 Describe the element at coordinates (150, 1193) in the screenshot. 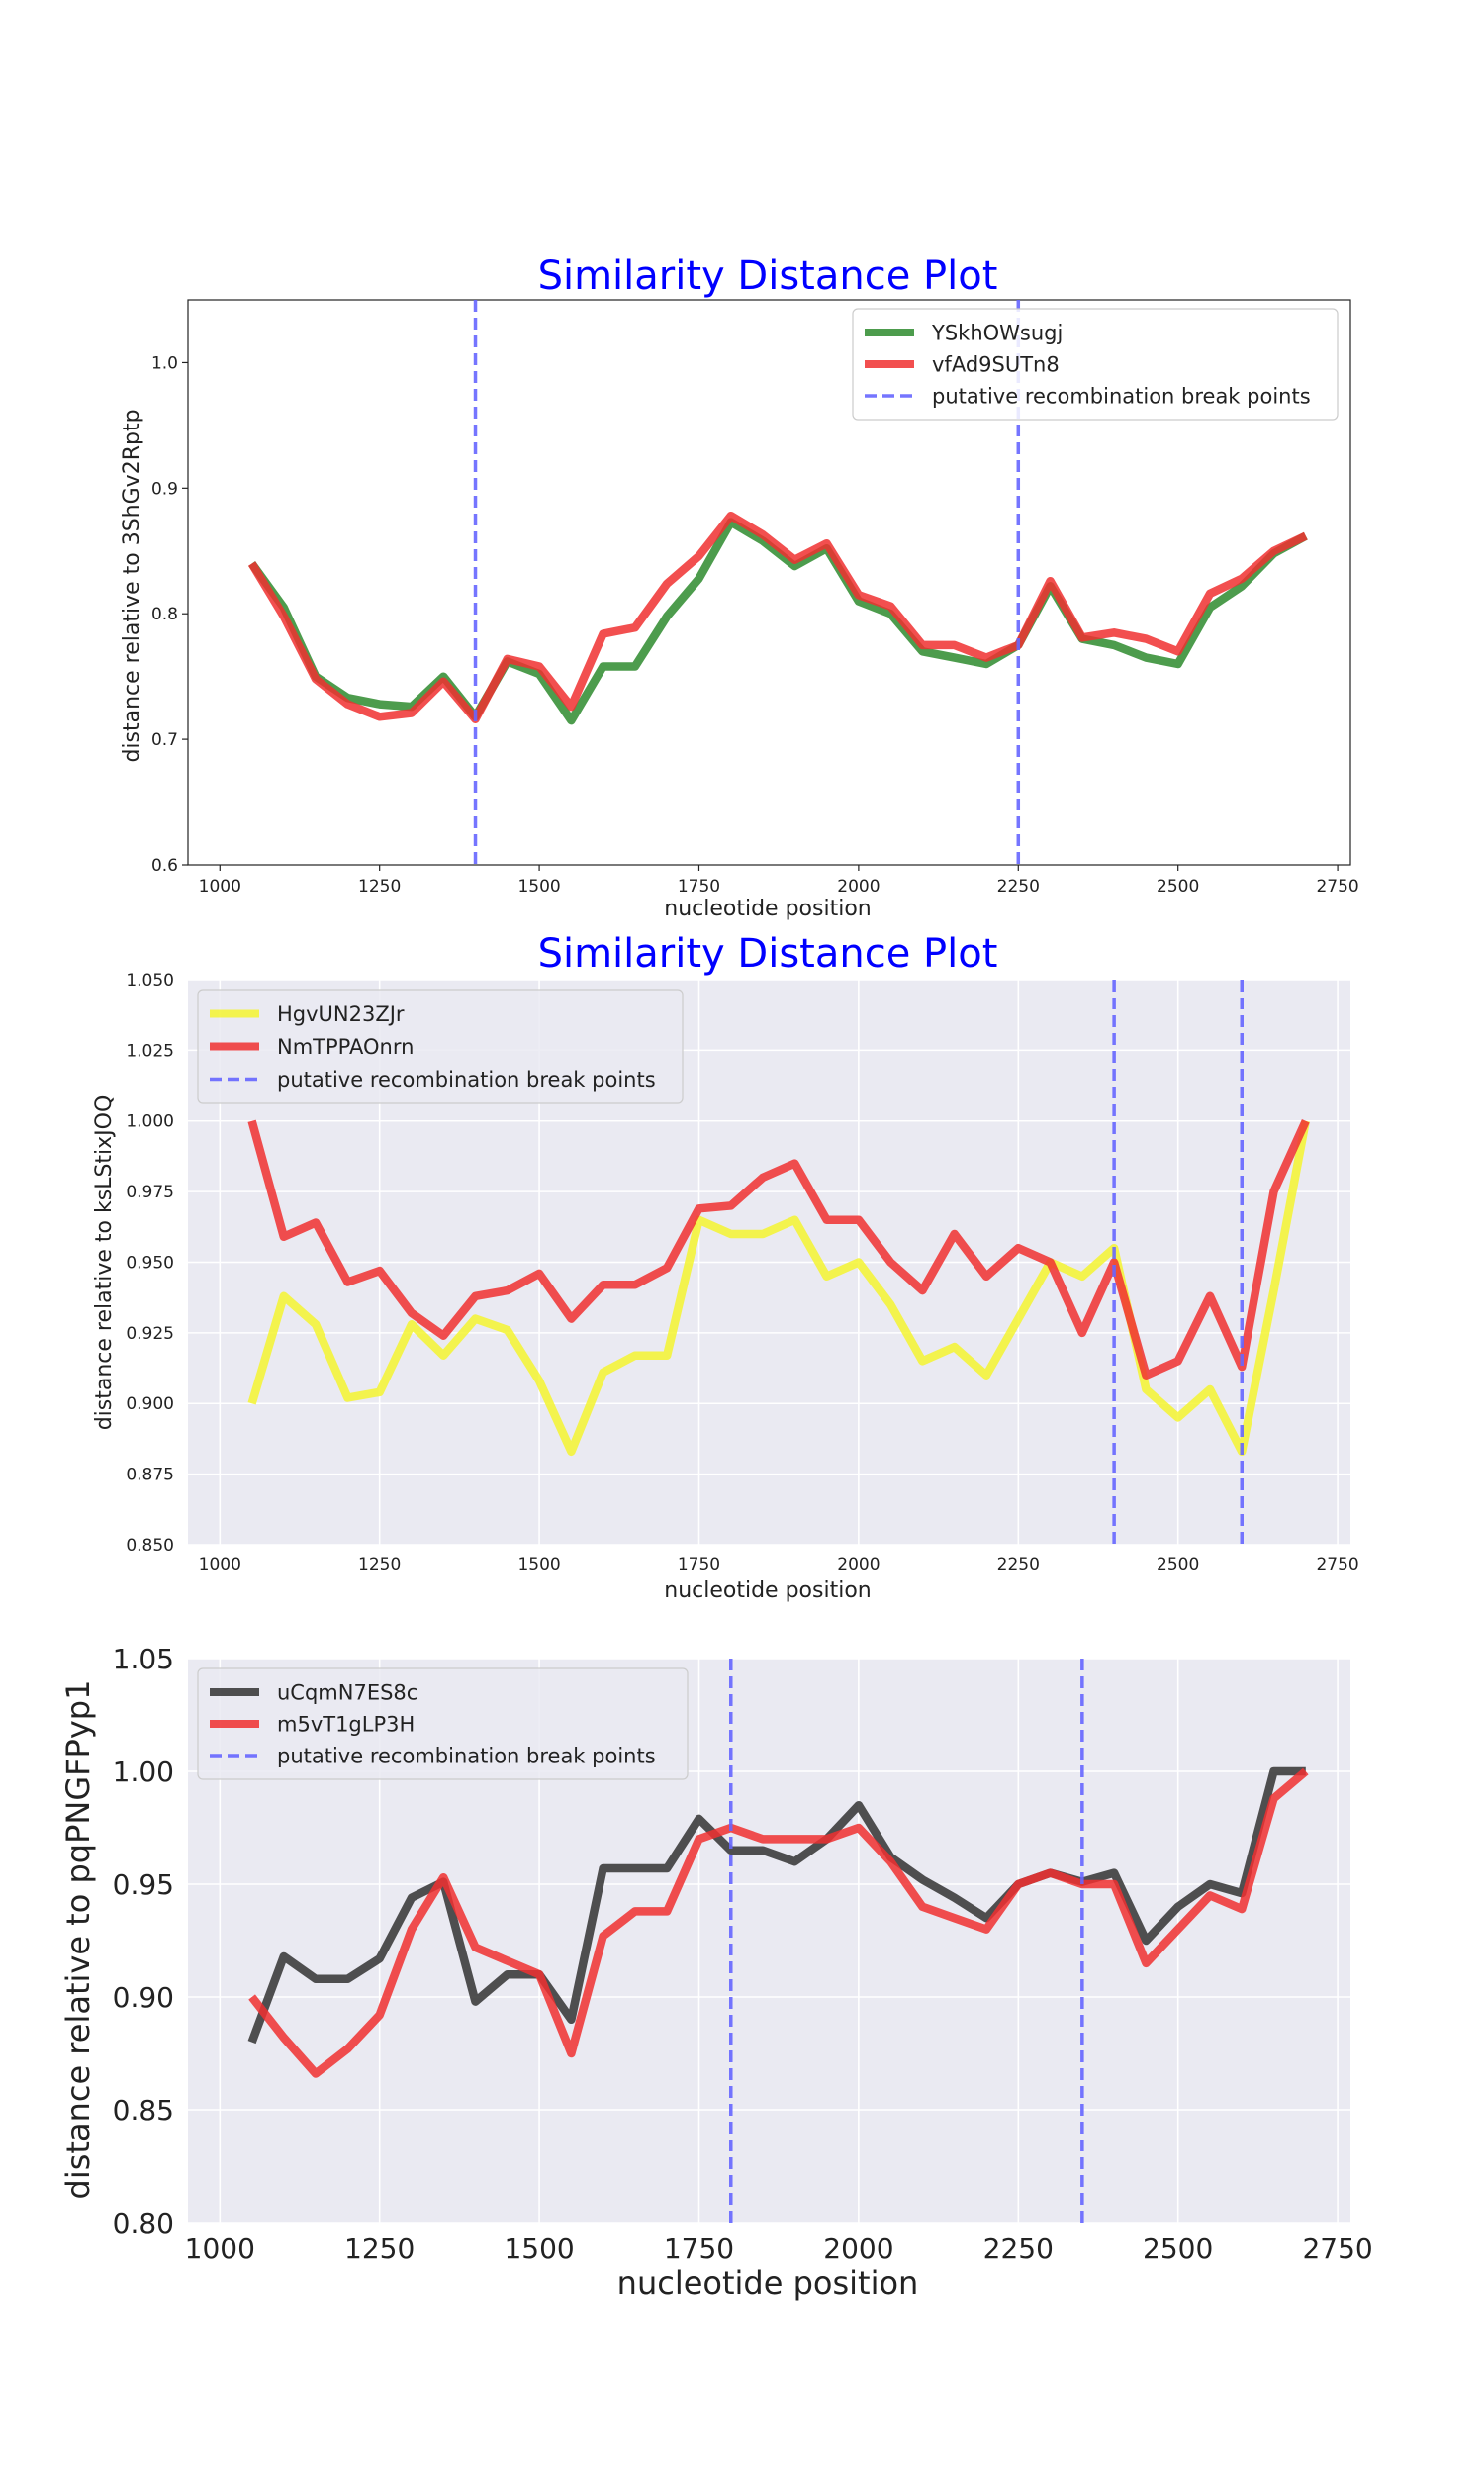

I see `y-tick-label: 0.975` at that location.